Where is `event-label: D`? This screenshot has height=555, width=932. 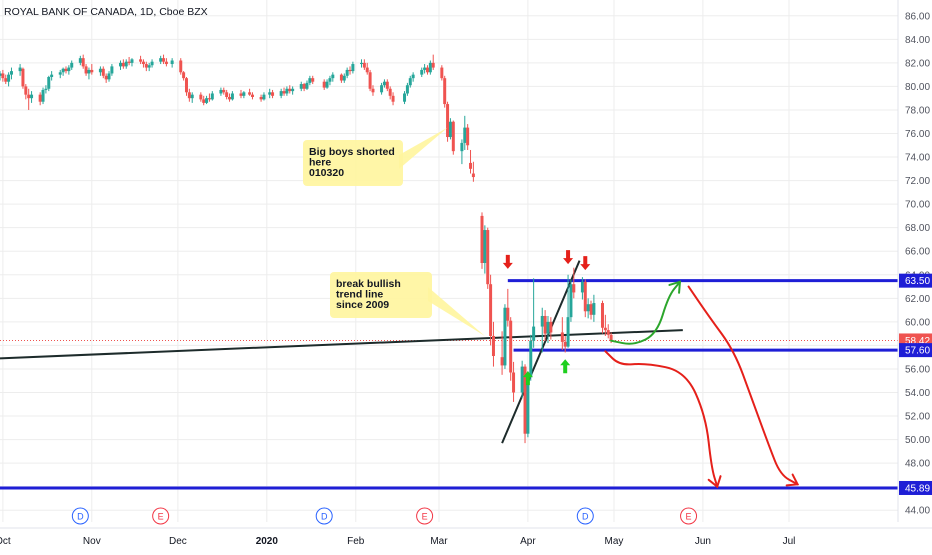 event-label: D is located at coordinates (80, 517).